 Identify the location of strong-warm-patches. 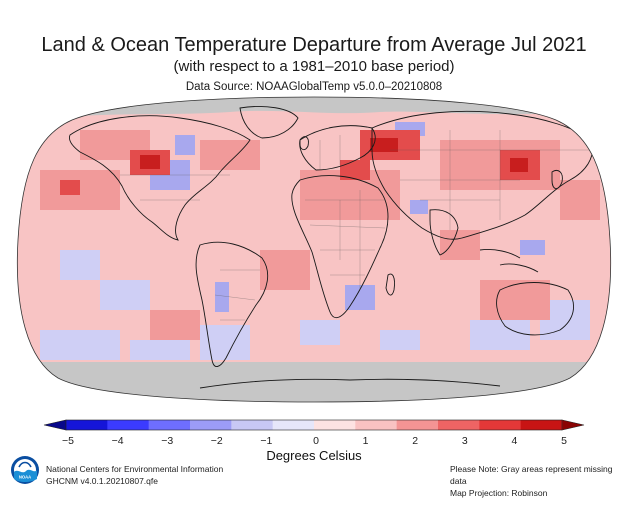
(300, 162).